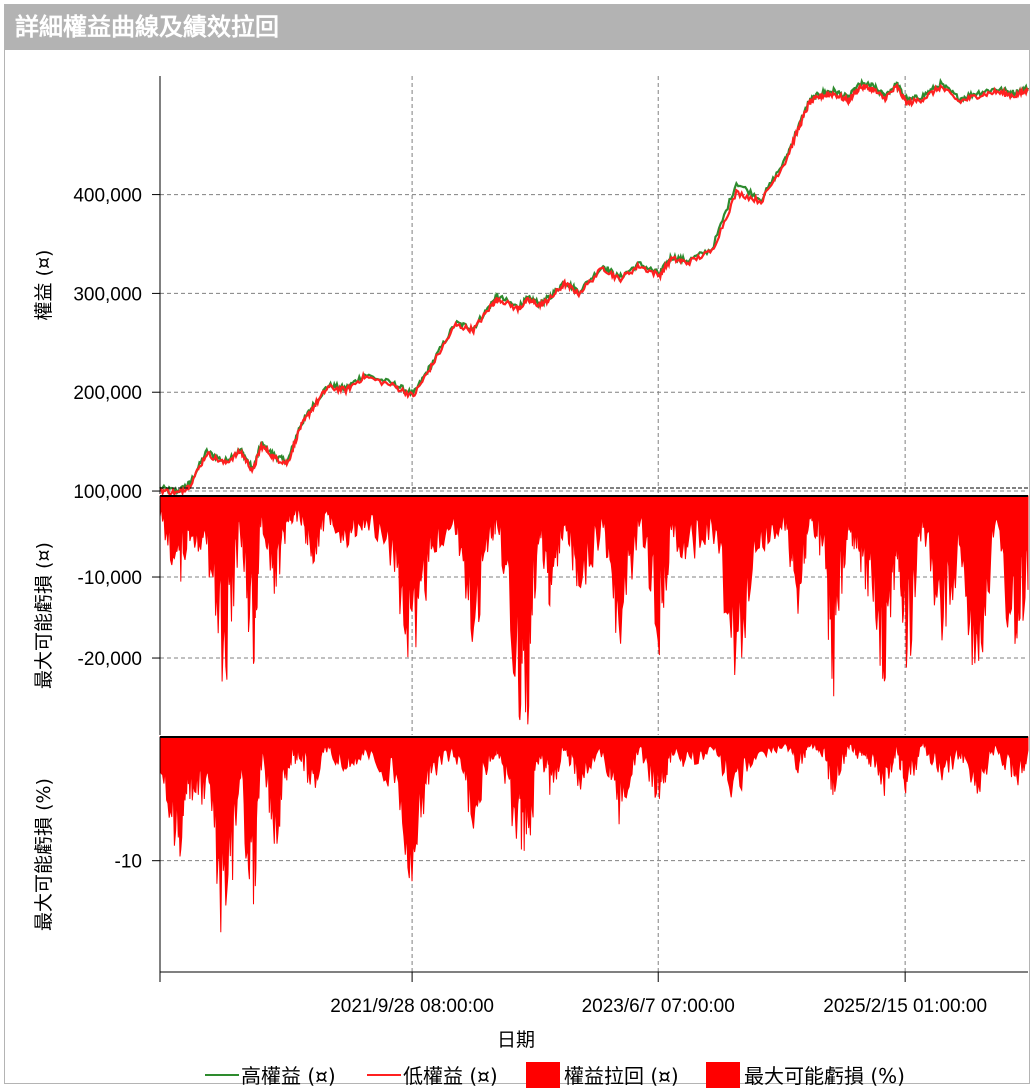 The height and width of the screenshot is (1089, 1032). Describe the element at coordinates (658, 1006) in the screenshot. I see `x-tick-label: 2023/6/7 07:00:00` at that location.